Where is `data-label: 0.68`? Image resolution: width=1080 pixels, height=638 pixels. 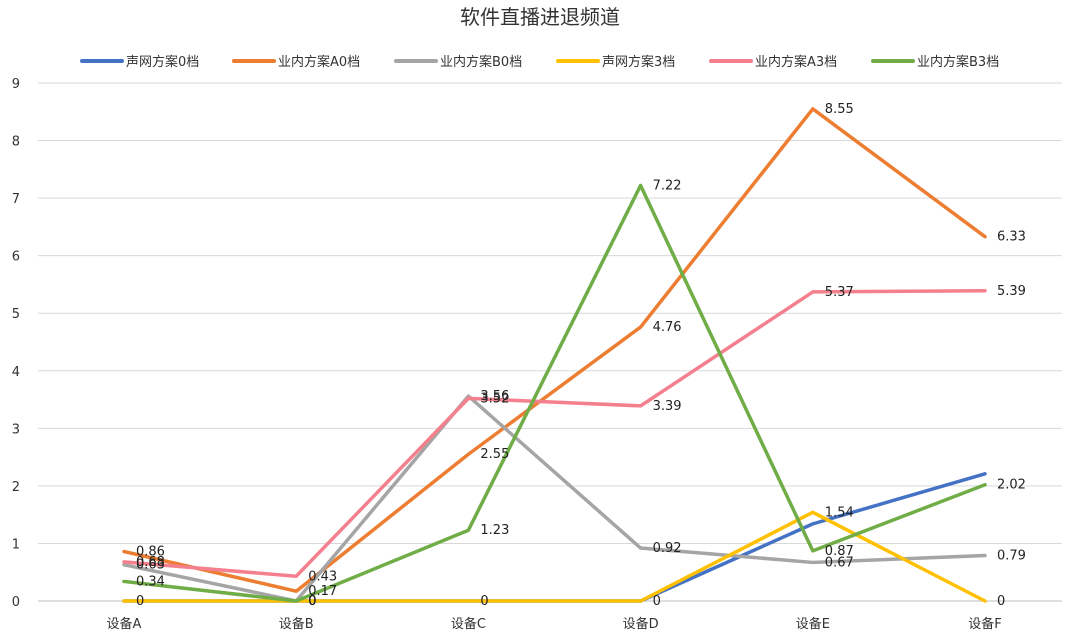 data-label: 0.68 is located at coordinates (150, 562).